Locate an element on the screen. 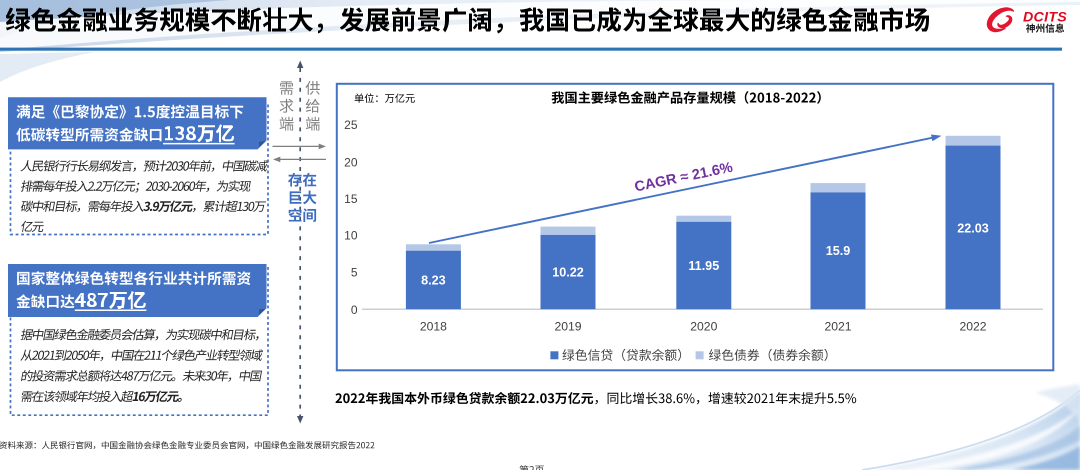  svg-text: DCITS is located at coordinates (1045, 18).